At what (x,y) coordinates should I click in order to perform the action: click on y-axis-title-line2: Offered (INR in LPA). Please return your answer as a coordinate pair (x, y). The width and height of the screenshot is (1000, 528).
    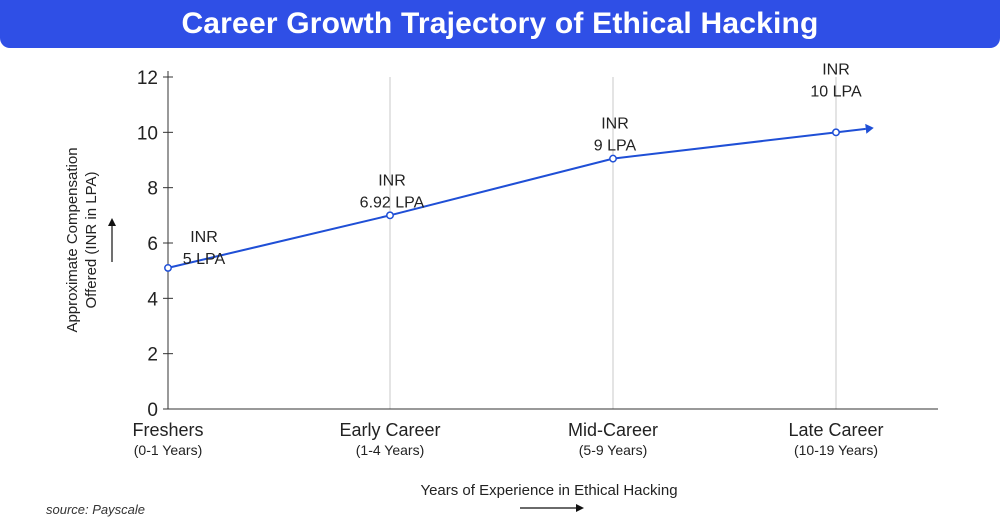
    Looking at the image, I should click on (91, 240).